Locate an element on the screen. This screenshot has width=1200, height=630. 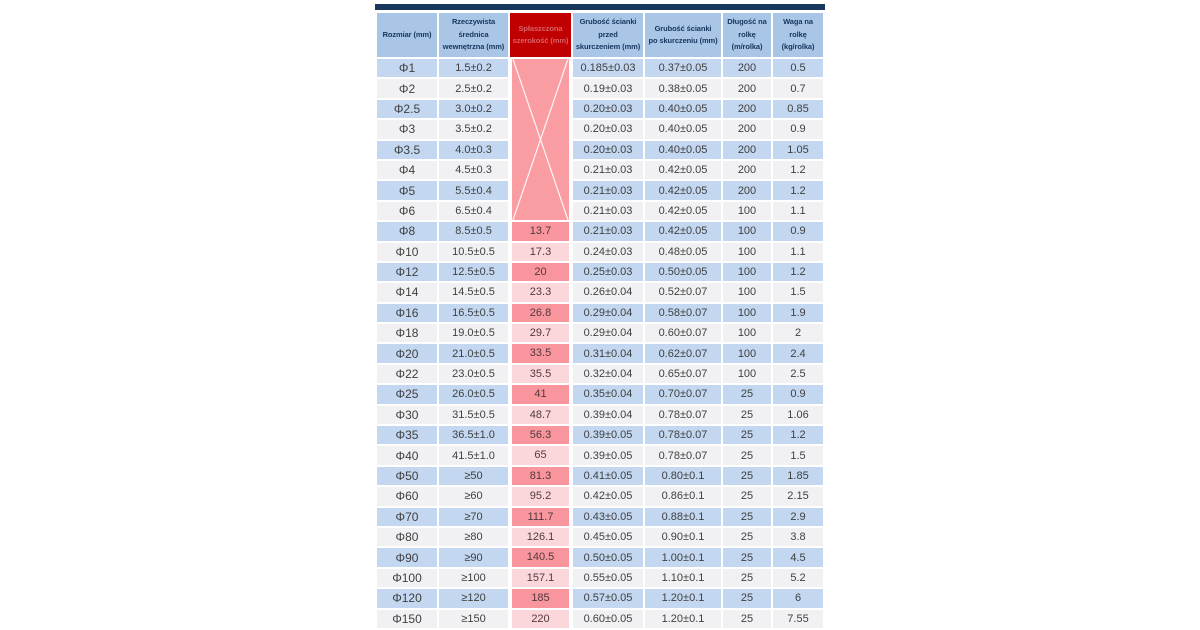
flattened-width-value: 26.8 is located at coordinates (540, 313).